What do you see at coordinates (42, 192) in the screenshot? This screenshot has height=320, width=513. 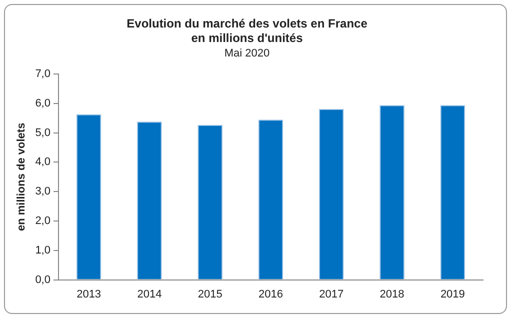 I see `y-tick-label: 3,0` at bounding box center [42, 192].